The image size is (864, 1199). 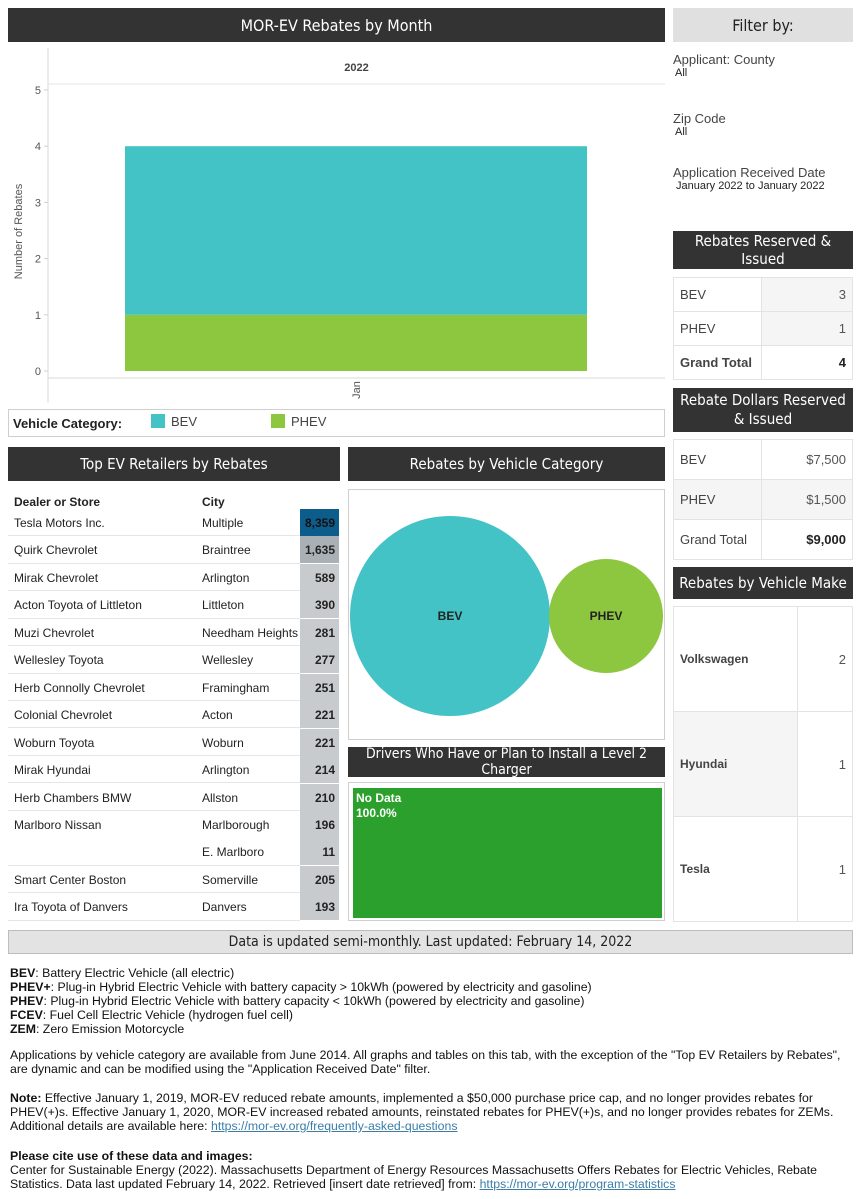 I want to click on total-row: Grand Total $9,000, so click(x=763, y=539).